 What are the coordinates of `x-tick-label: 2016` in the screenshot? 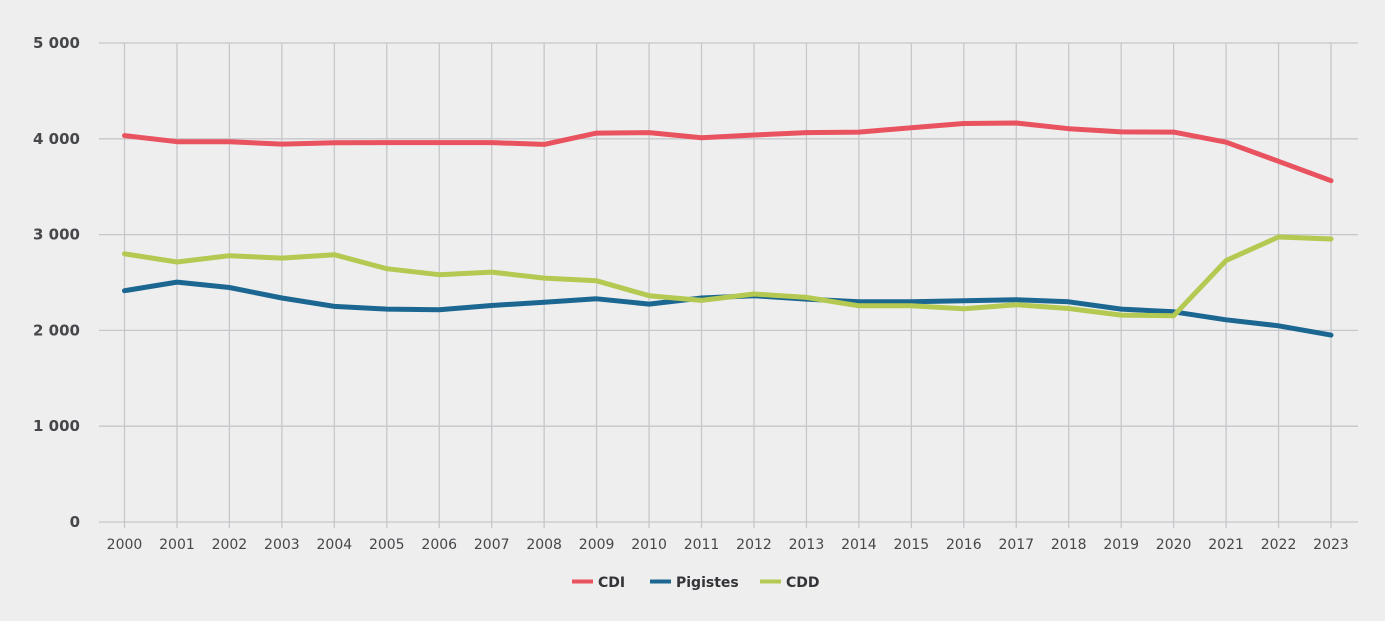 It's located at (964, 545).